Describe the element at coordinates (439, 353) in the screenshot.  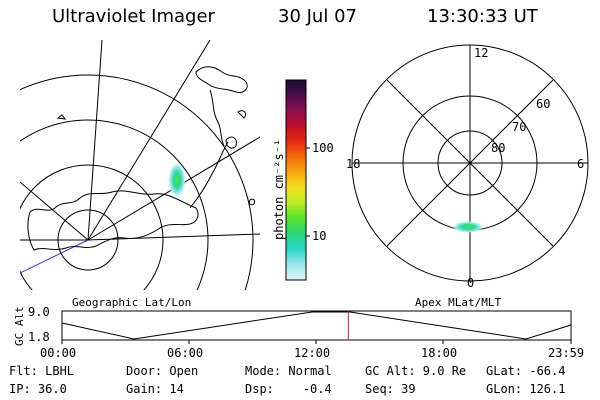
I see `timeline-xtick-1800: 18:00` at that location.